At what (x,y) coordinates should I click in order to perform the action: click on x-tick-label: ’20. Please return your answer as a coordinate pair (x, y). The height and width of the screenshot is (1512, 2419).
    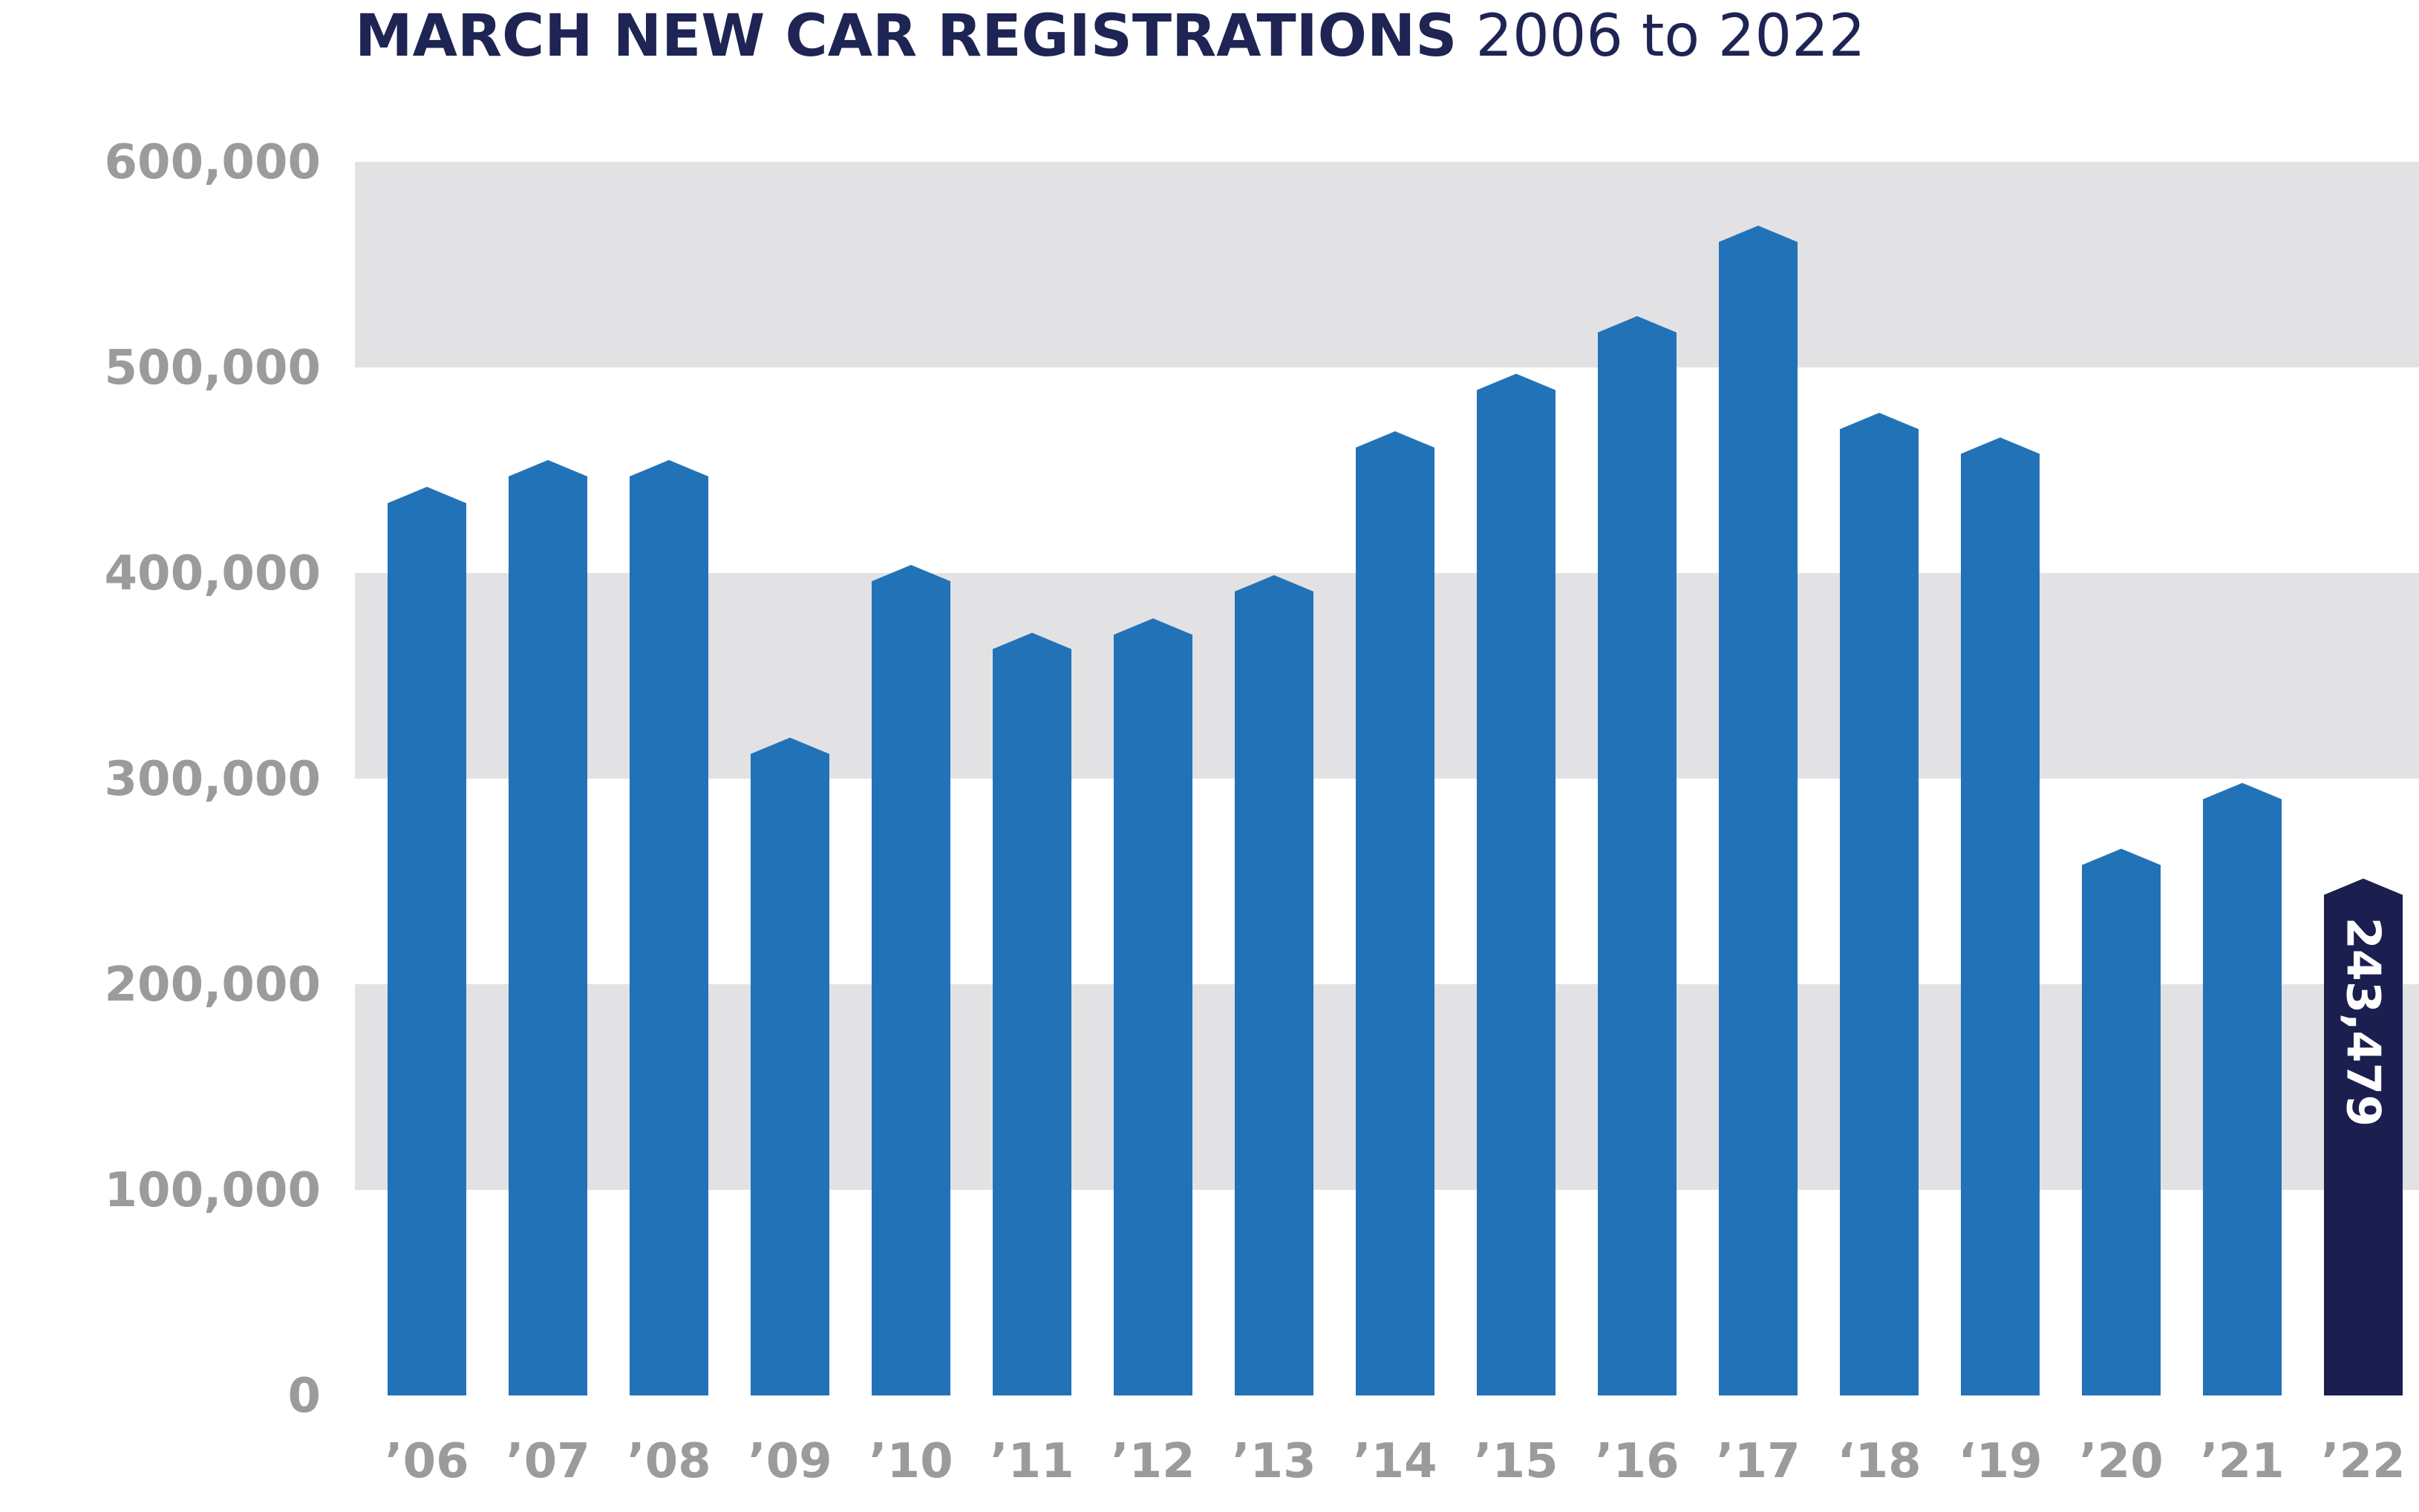
    Looking at the image, I should click on (2121, 1461).